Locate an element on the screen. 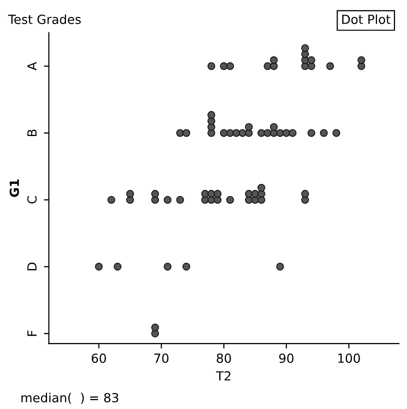  x-tick-label: 100 is located at coordinates (349, 358).